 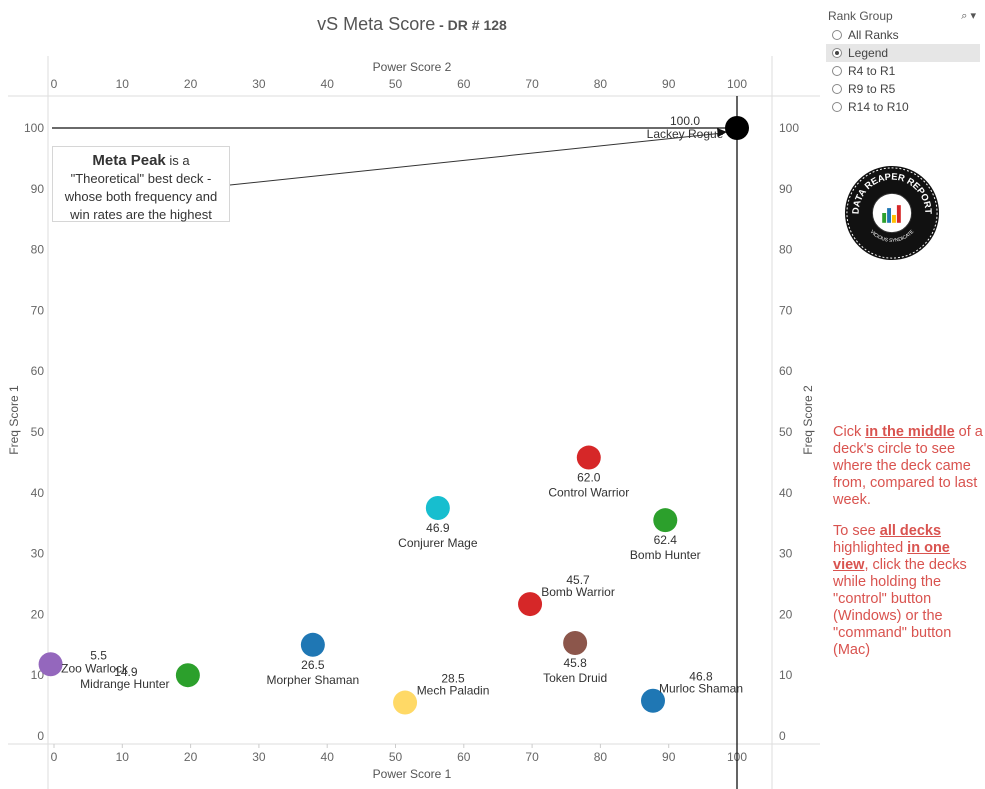 What do you see at coordinates (588, 457) in the screenshot?
I see `deck-point-control-warrior` at bounding box center [588, 457].